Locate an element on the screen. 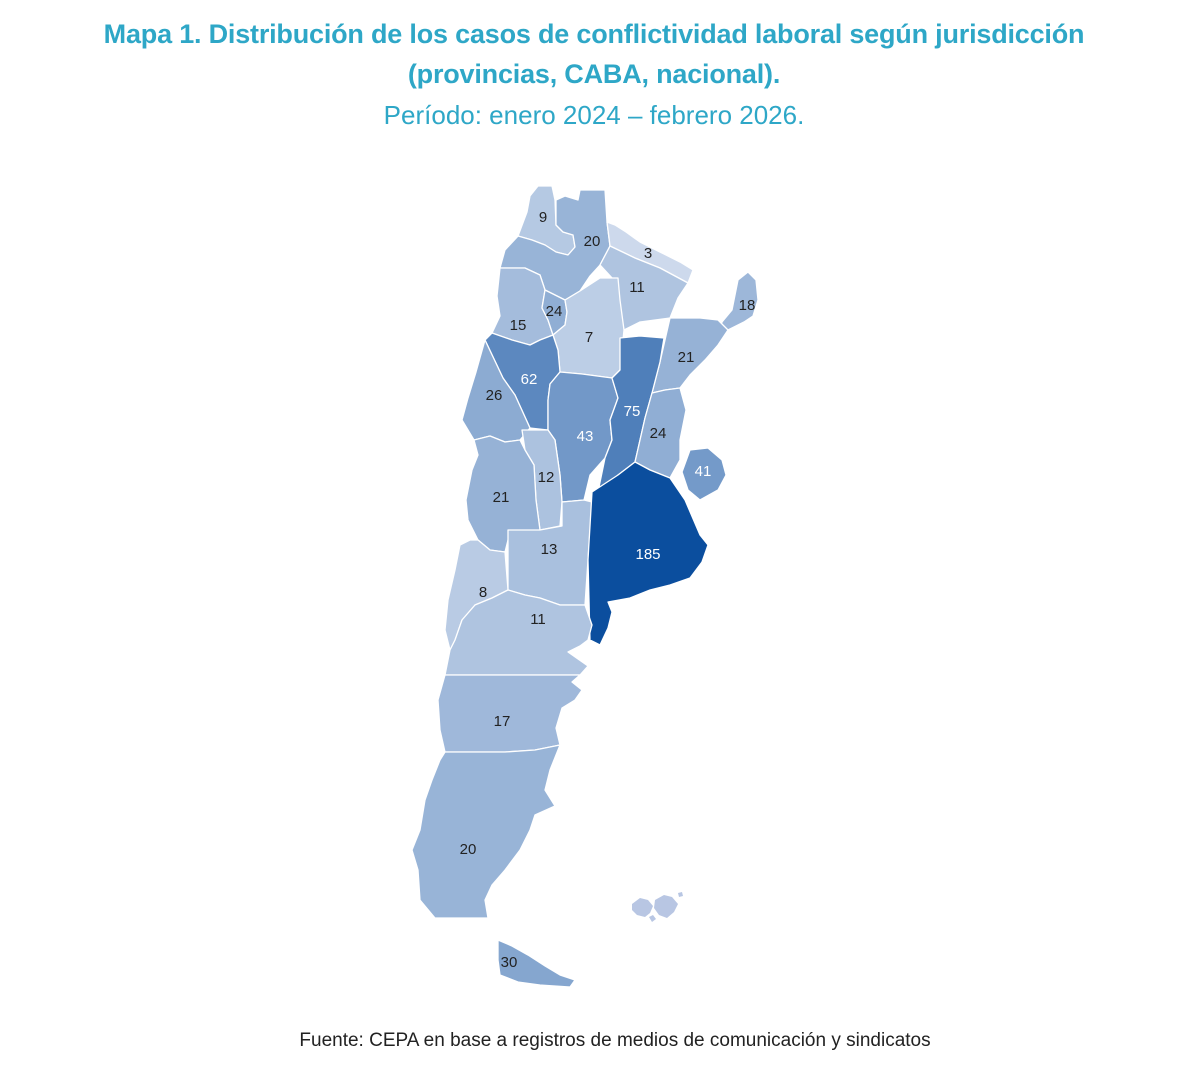 The width and height of the screenshot is (1200, 1066). region-chaco is located at coordinates (644, 288).